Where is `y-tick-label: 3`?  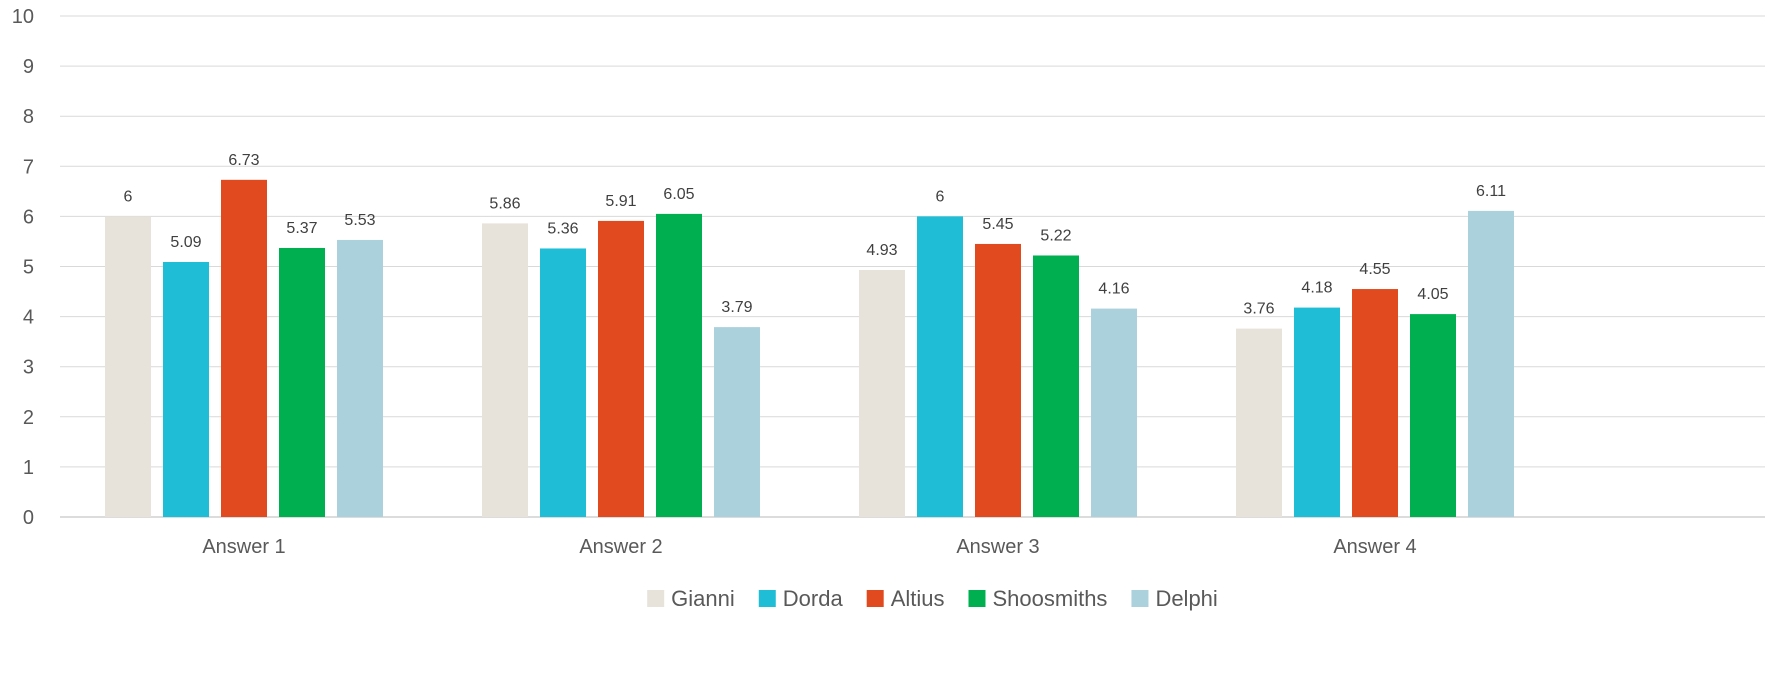 y-tick-label: 3 is located at coordinates (28, 368).